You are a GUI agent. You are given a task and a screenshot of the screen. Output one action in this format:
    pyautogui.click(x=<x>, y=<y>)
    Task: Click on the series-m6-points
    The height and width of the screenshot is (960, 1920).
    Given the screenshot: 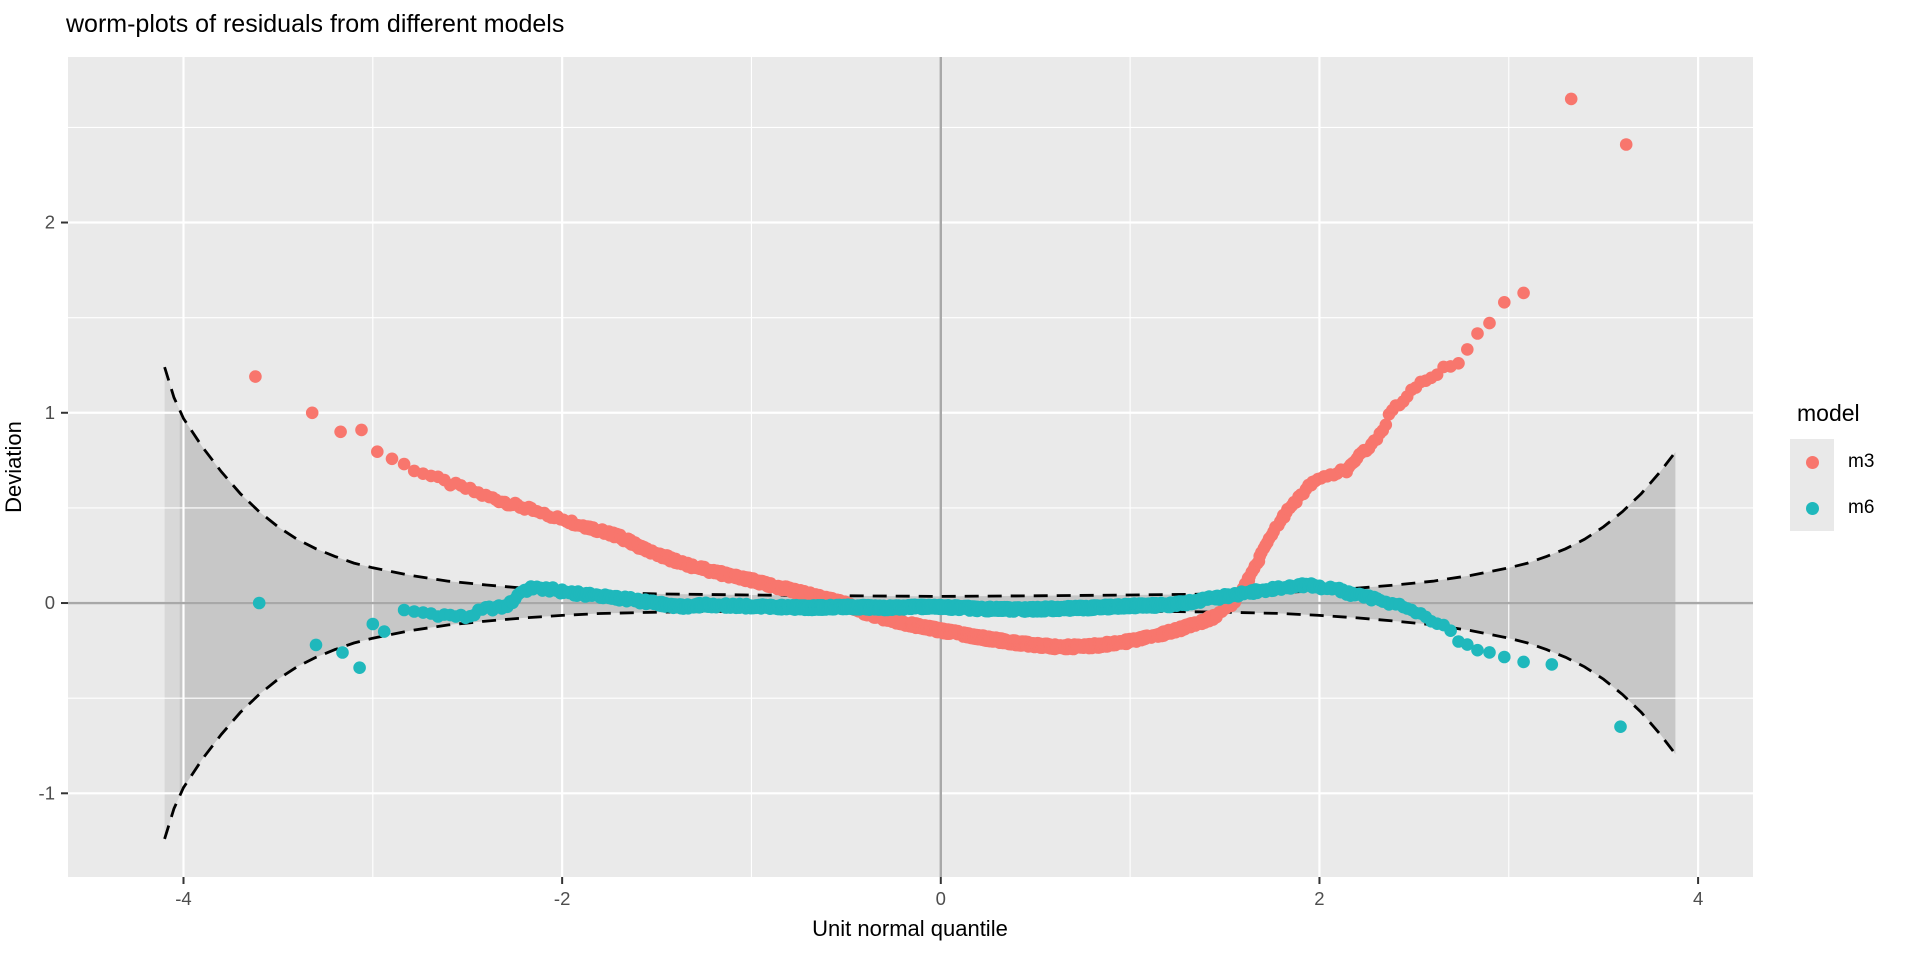 What is the action you would take?
    pyautogui.click(x=939, y=655)
    